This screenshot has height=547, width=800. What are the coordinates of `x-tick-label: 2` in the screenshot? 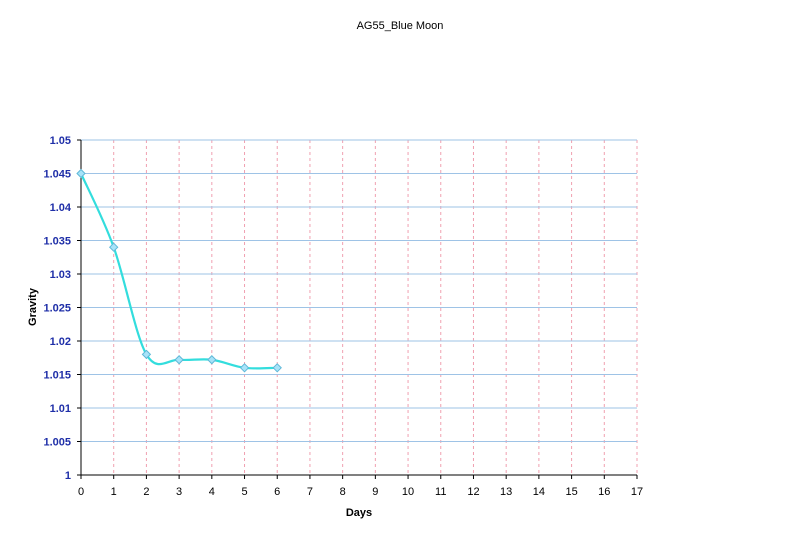 It's located at (146, 492).